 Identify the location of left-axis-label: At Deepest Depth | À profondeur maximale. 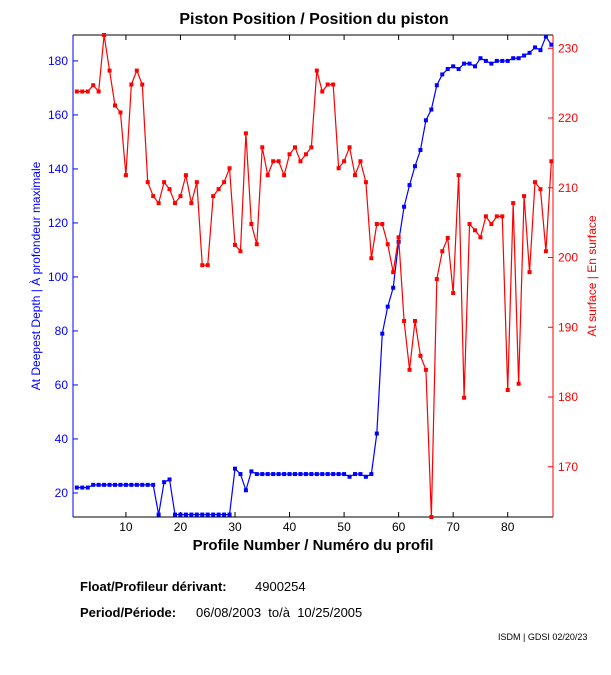
(35, 275).